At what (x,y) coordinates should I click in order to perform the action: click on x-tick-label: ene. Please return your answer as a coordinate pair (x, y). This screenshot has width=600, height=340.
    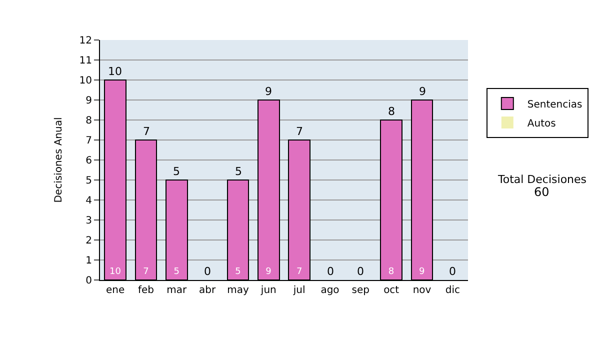
    Looking at the image, I should click on (115, 290).